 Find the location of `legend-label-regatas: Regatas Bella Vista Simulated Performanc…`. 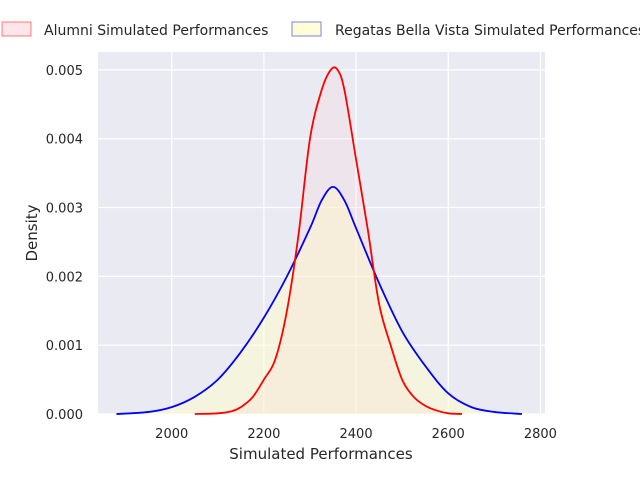

legend-label-regatas: Regatas Bella Vista Simulated Performanc… is located at coordinates (487, 31).